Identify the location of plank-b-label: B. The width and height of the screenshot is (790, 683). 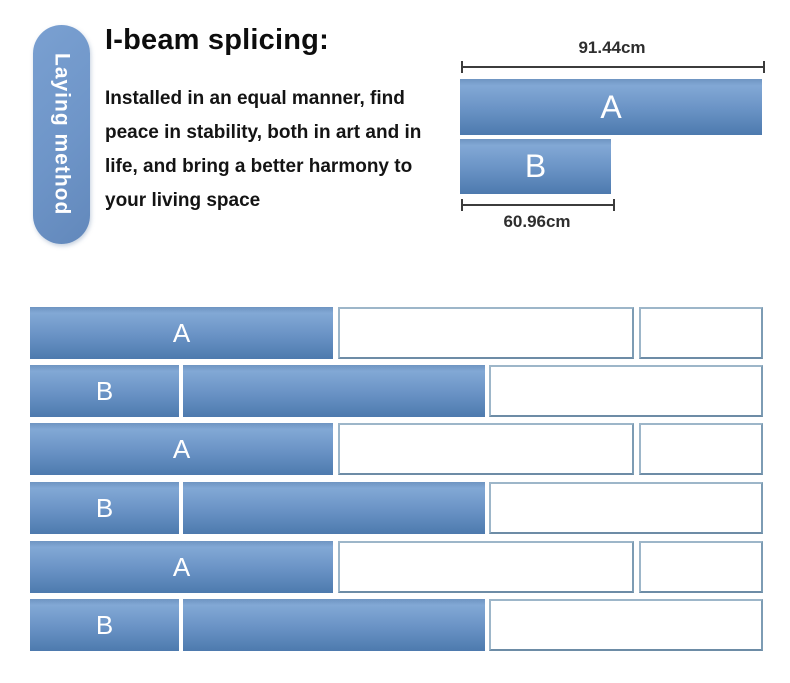
(535, 166).